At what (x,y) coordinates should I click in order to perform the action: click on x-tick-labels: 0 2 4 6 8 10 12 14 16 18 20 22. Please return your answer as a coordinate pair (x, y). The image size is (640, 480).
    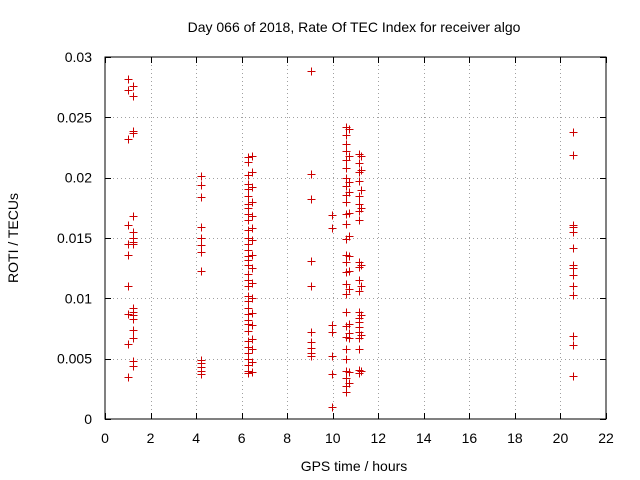
    Looking at the image, I should click on (357, 438).